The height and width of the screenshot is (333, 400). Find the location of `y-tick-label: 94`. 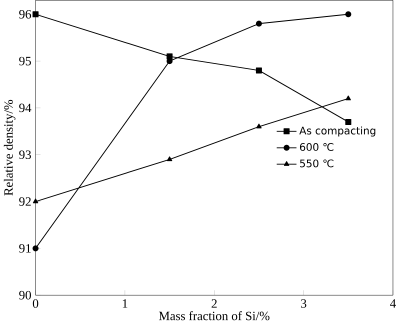

y-tick-label: 94 is located at coordinates (25, 107).